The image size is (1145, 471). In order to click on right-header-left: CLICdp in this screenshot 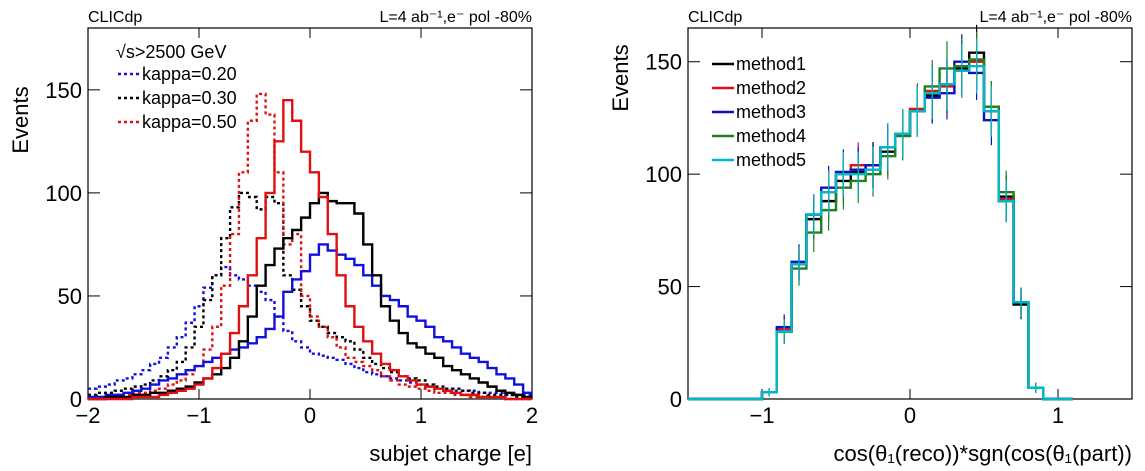, I will do `click(715, 17)`.